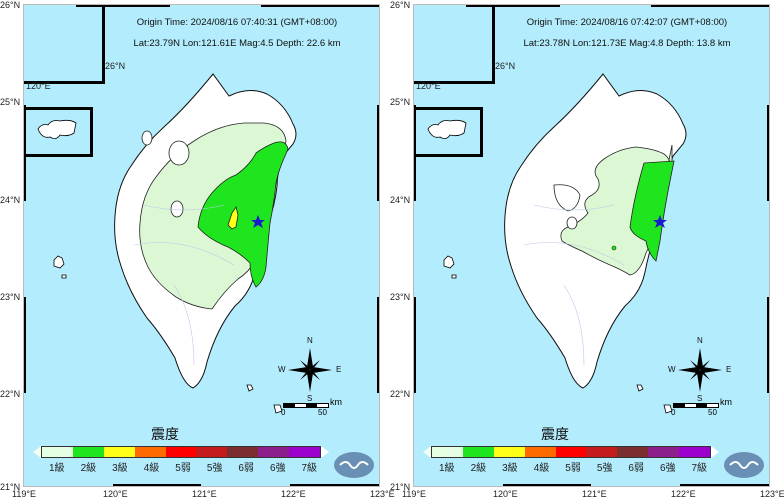 The image size is (784, 500). What do you see at coordinates (204, 494) in the screenshot?
I see `lon-label-121: 121°E` at bounding box center [204, 494].